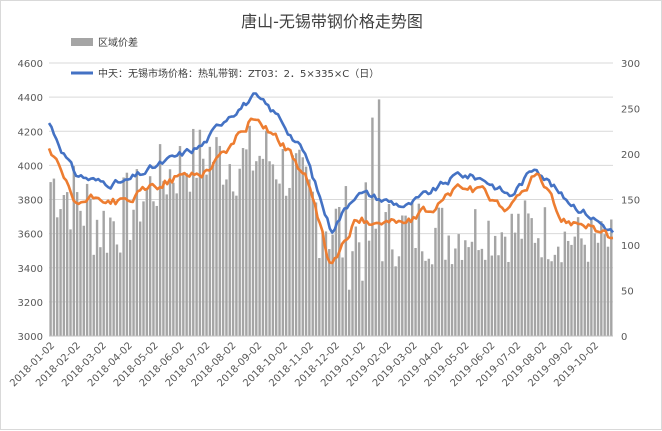 The height and width of the screenshot is (431, 662). What do you see at coordinates (82, 42) in the screenshot?
I see `legend-swatch-bar` at bounding box center [82, 42].